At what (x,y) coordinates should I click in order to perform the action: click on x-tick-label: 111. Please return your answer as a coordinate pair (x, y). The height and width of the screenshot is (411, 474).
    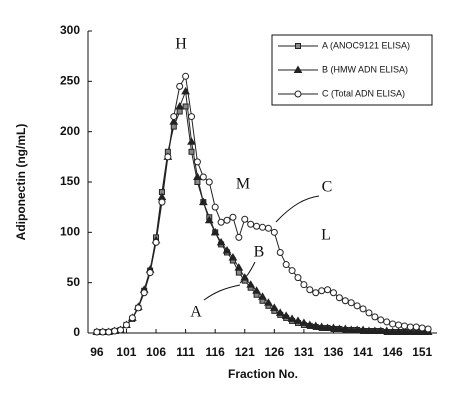
    Looking at the image, I should click on (185, 352).